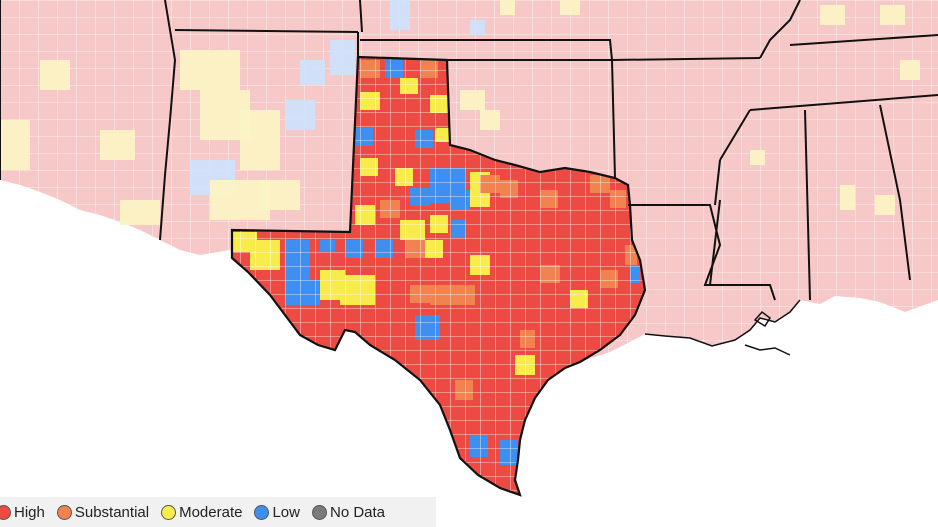 The height and width of the screenshot is (527, 938). I want to click on legend-item-high: High, so click(22, 512).